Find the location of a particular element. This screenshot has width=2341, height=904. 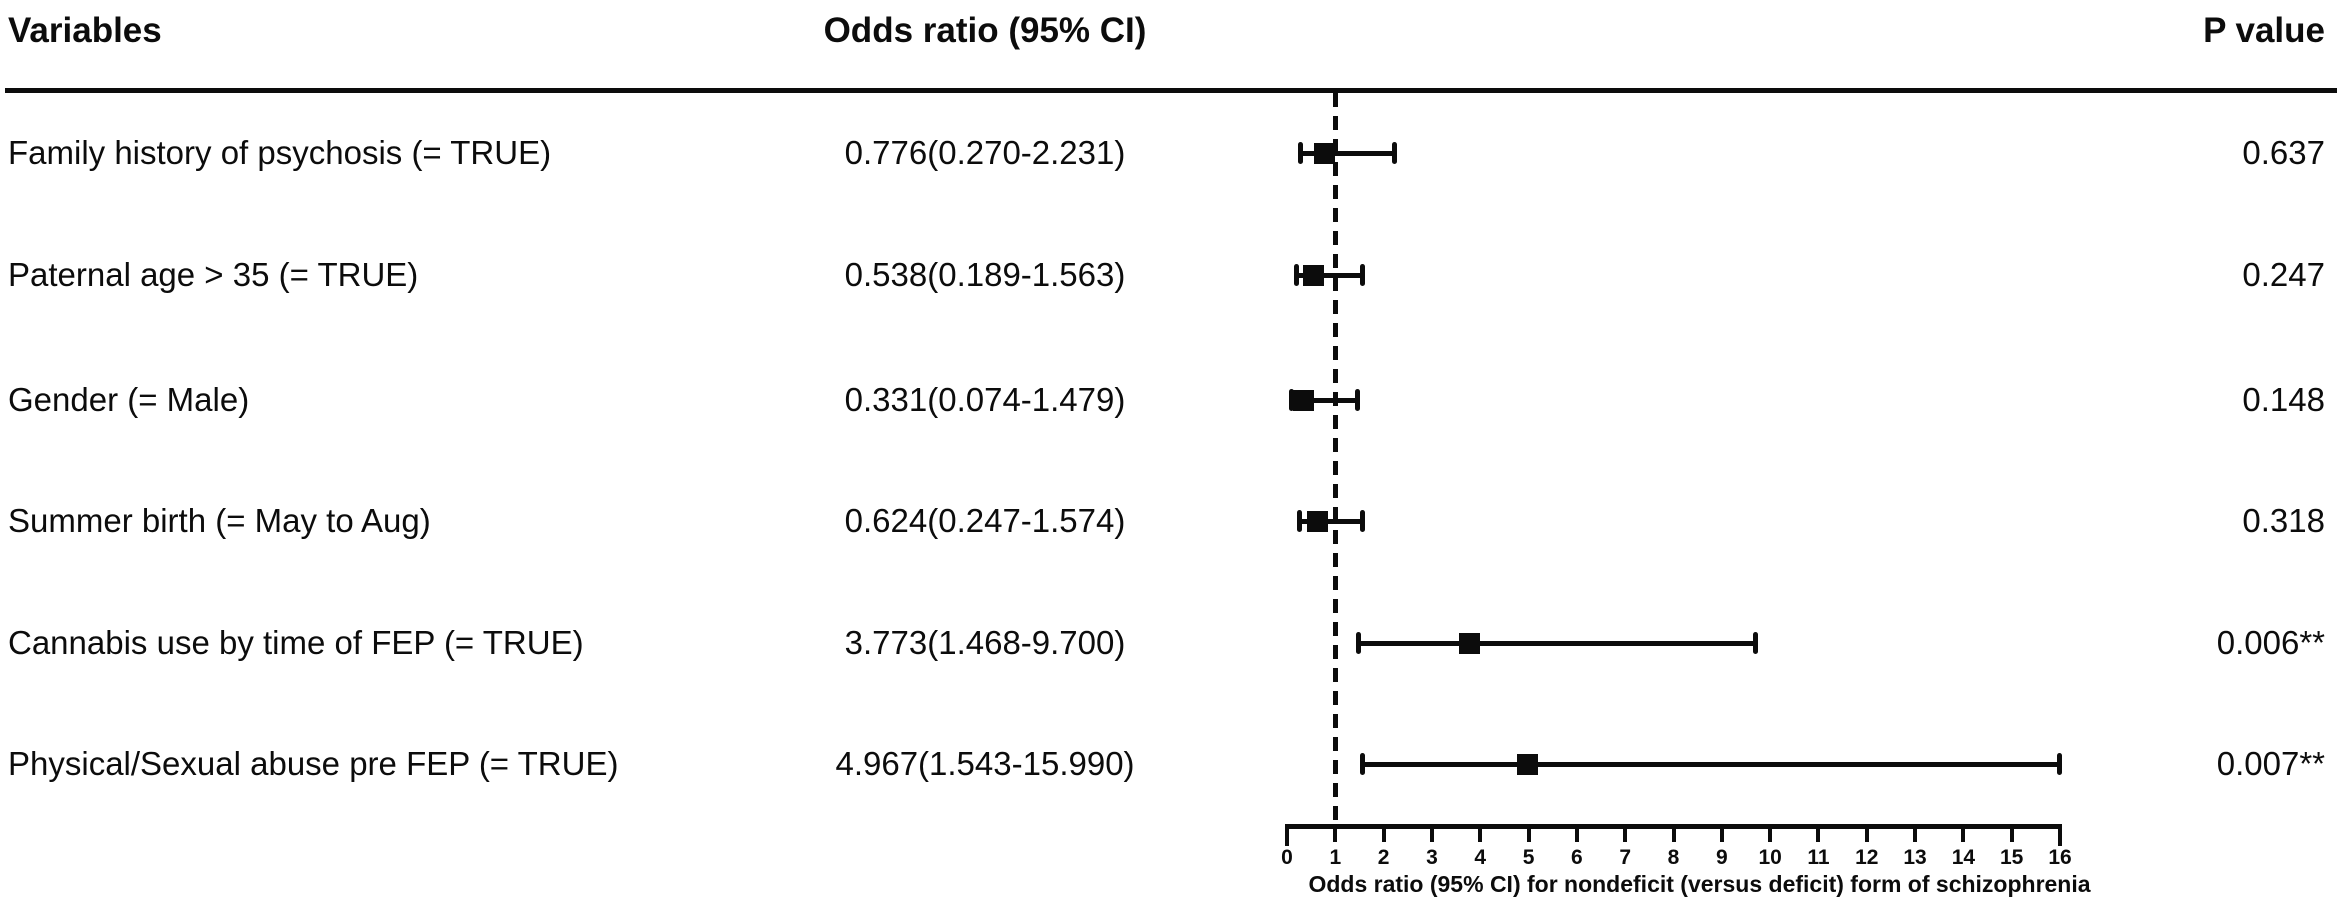

odds-ratio-column-header: Odds ratio (95% CI) is located at coordinates (985, 30).